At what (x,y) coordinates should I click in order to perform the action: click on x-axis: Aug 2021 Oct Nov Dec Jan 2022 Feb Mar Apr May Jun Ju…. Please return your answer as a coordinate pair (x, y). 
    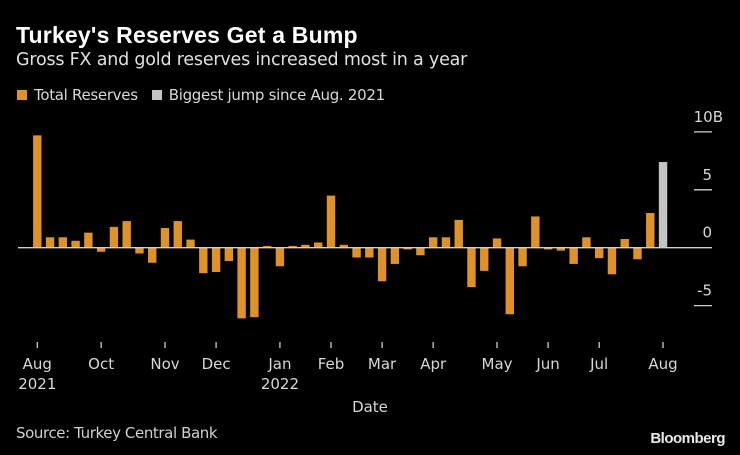
    Looking at the image, I should click on (348, 367).